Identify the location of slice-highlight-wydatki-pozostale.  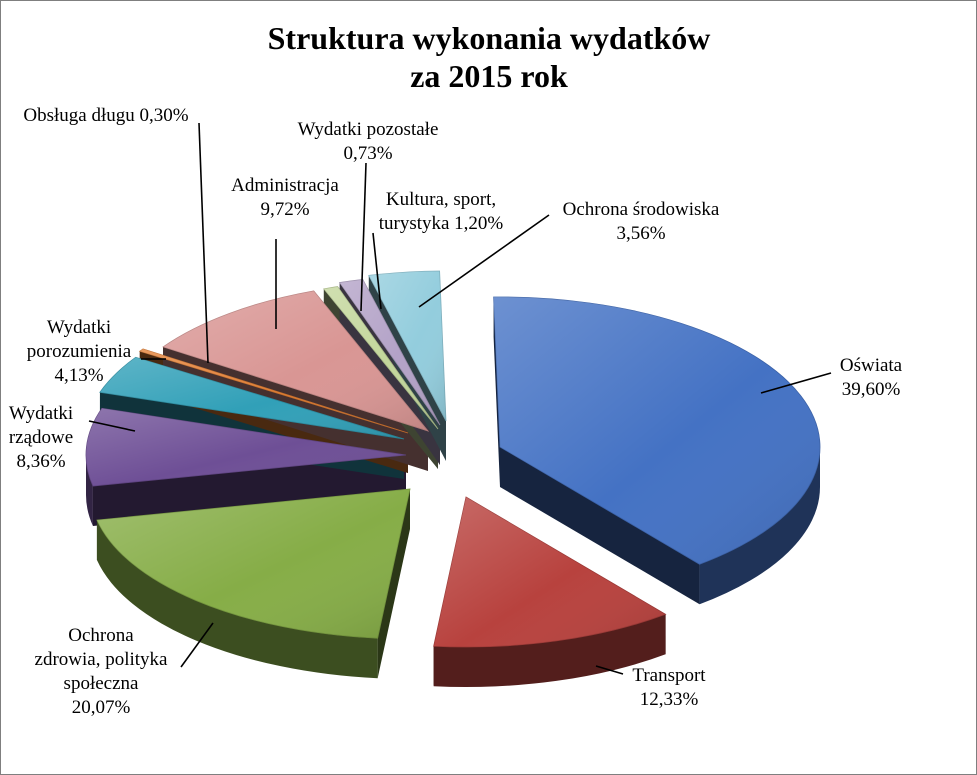
(380, 357).